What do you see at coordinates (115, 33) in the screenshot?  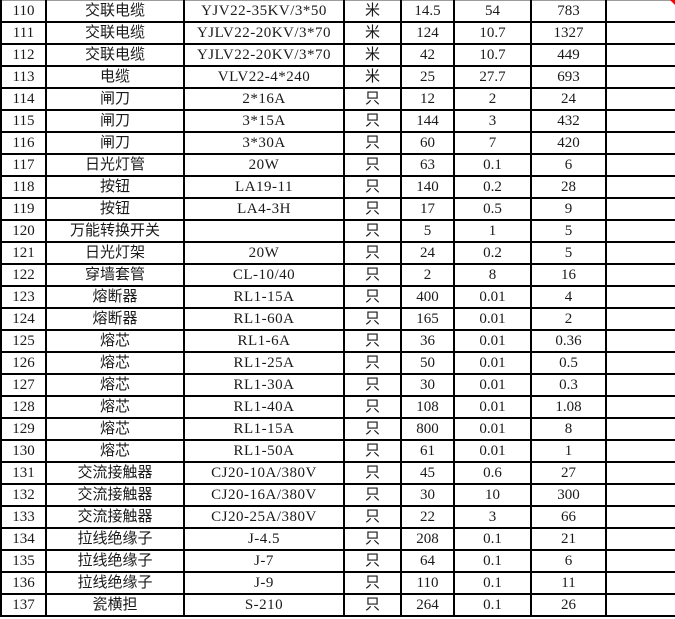 I see `cell-item-name: 交联电缆` at bounding box center [115, 33].